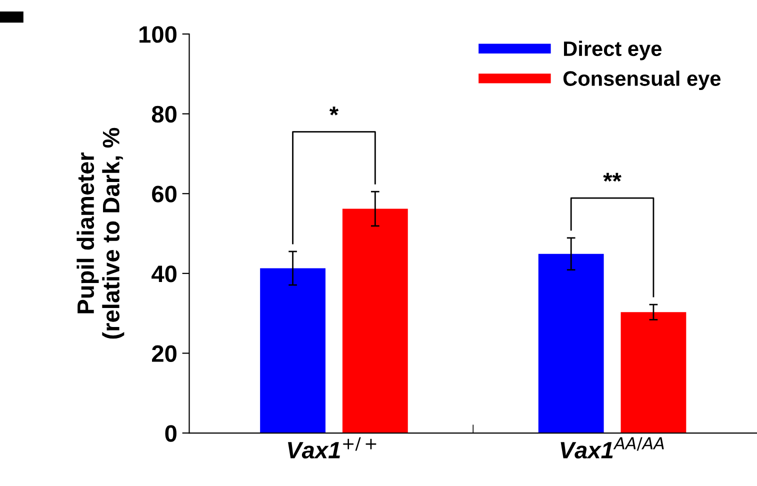 The height and width of the screenshot is (486, 757). What do you see at coordinates (164, 114) in the screenshot?
I see `y-tick-label: 80` at bounding box center [164, 114].